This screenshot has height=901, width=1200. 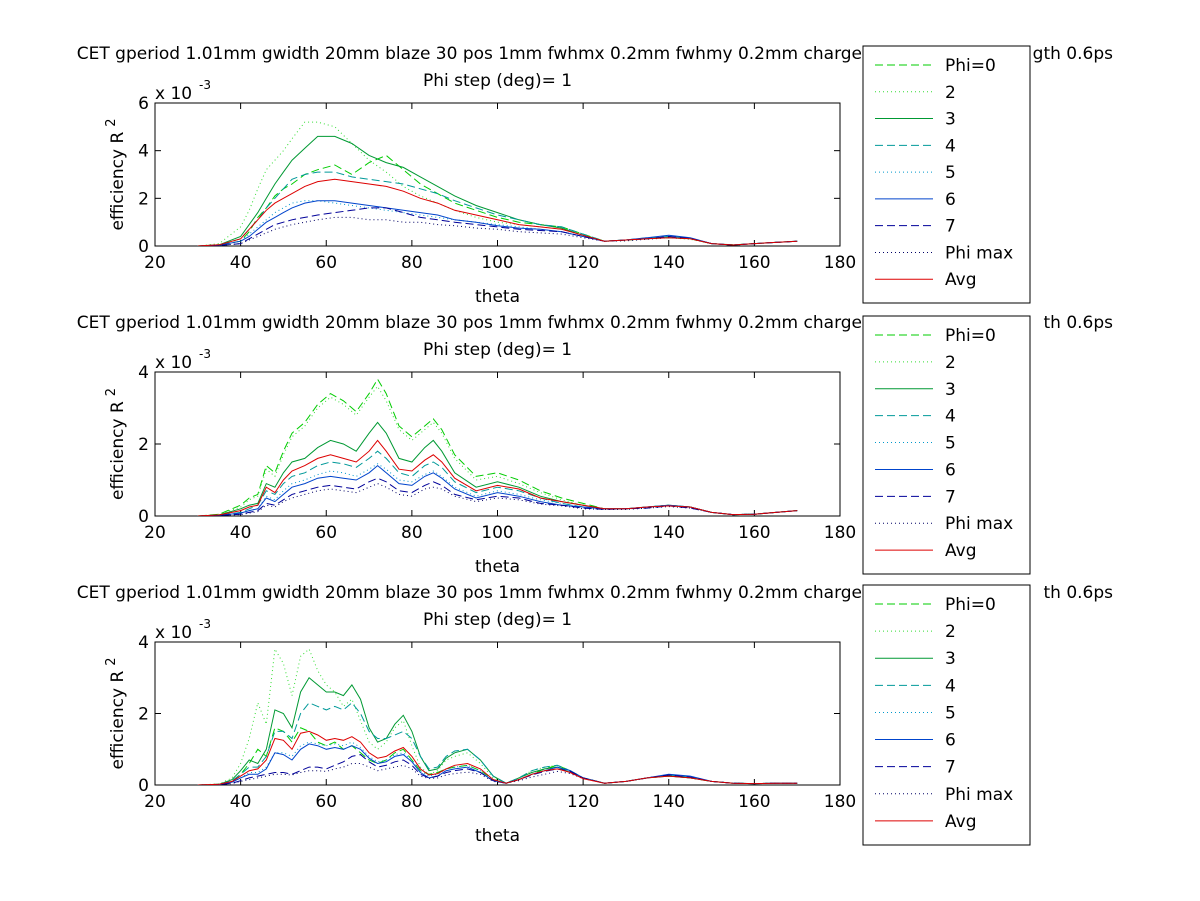 What do you see at coordinates (412, 263) in the screenshot?
I see `x-tick-label: 80` at bounding box center [412, 263].